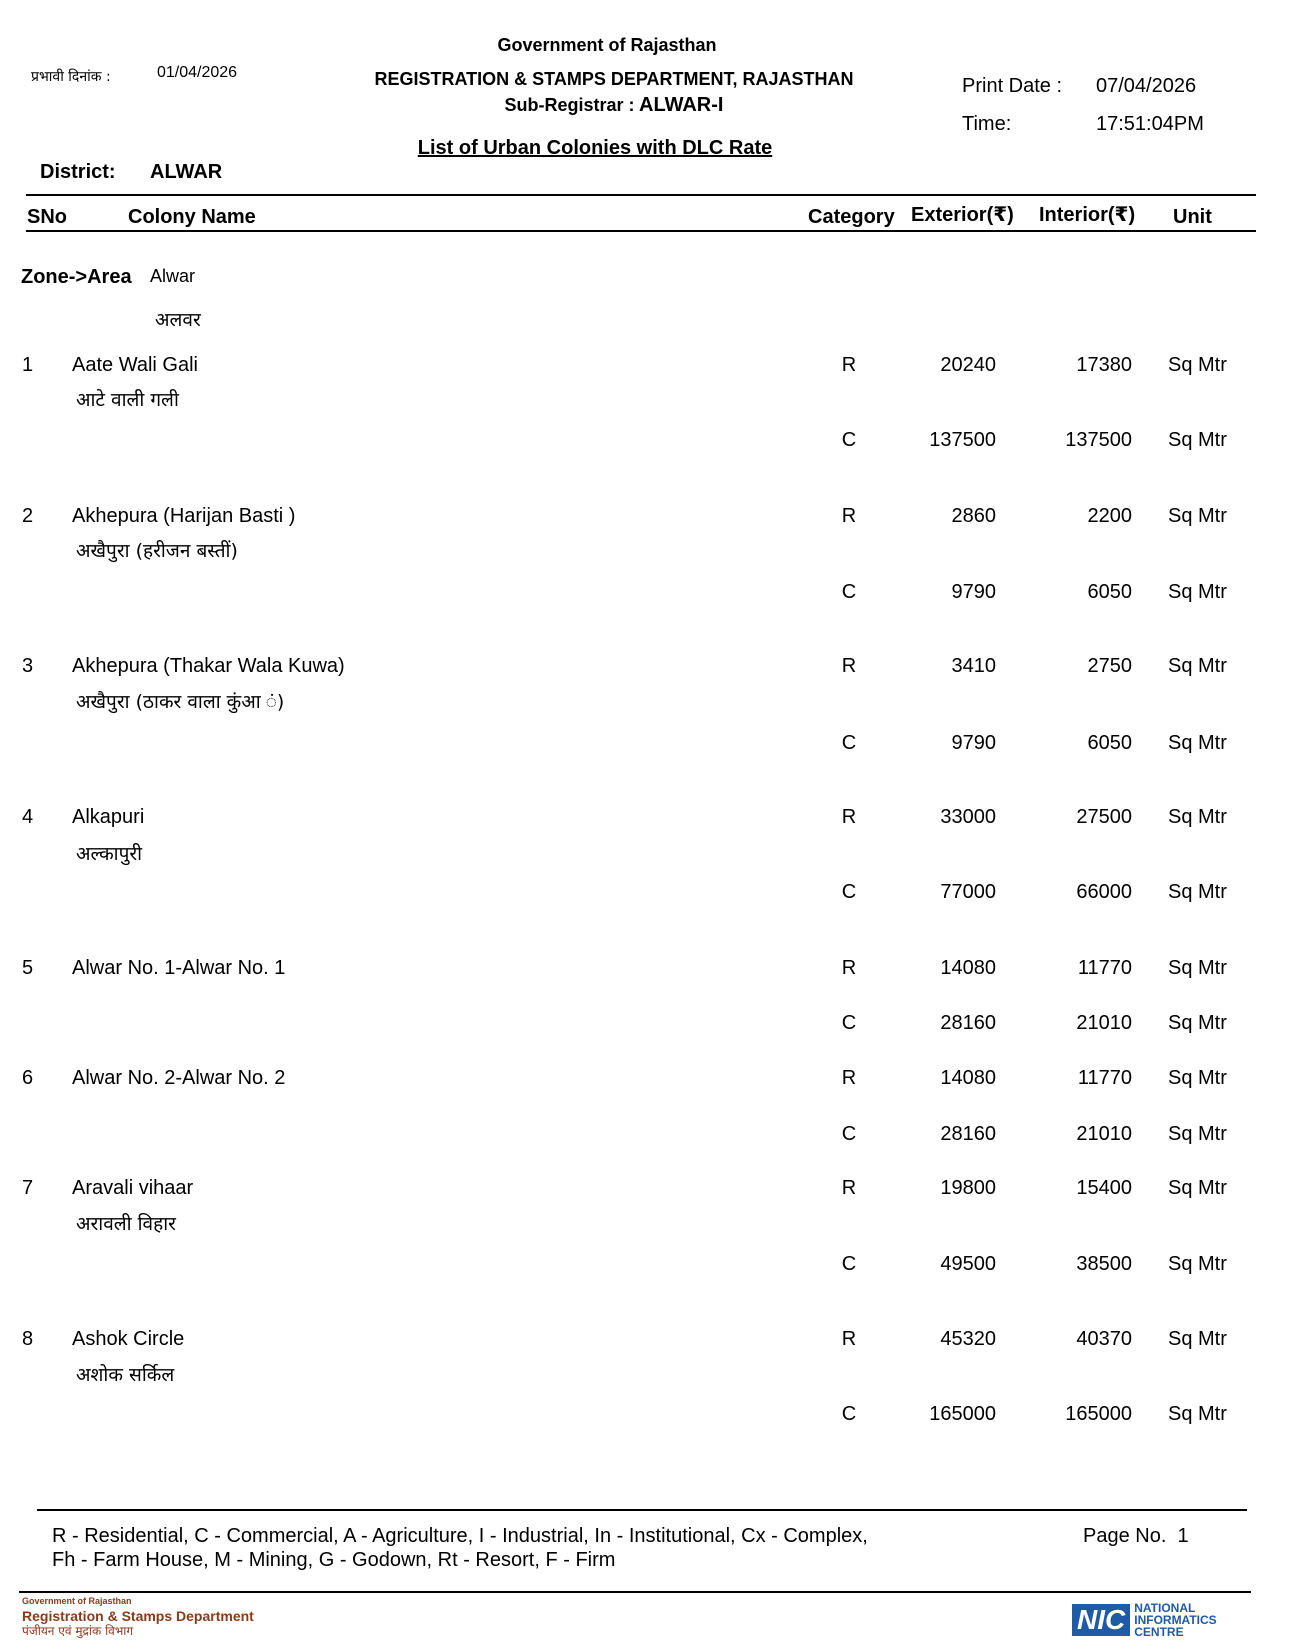  What do you see at coordinates (179, 1078) in the screenshot?
I see `colony-name: Alwar No. 2-Alwar No. 2` at bounding box center [179, 1078].